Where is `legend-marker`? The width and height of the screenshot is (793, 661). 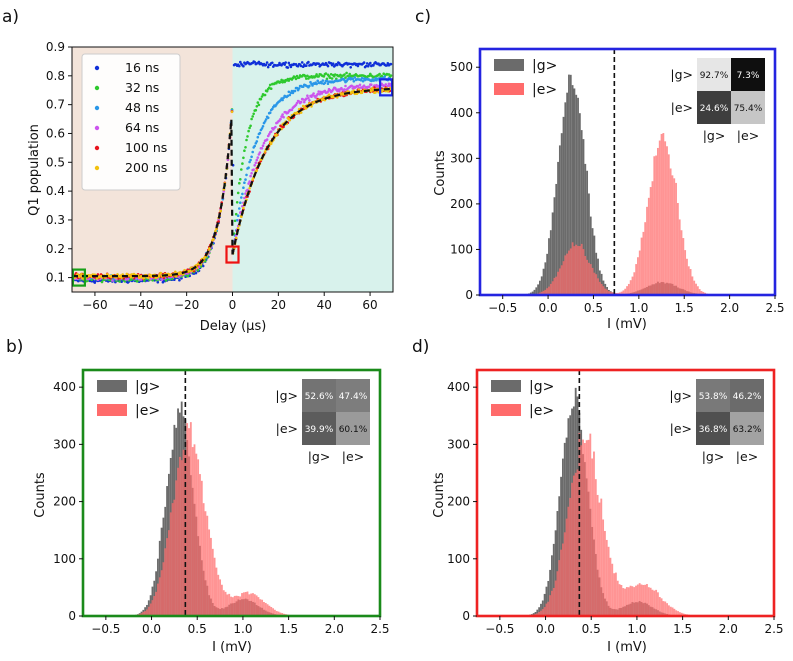
legend-marker is located at coordinates (97, 128).